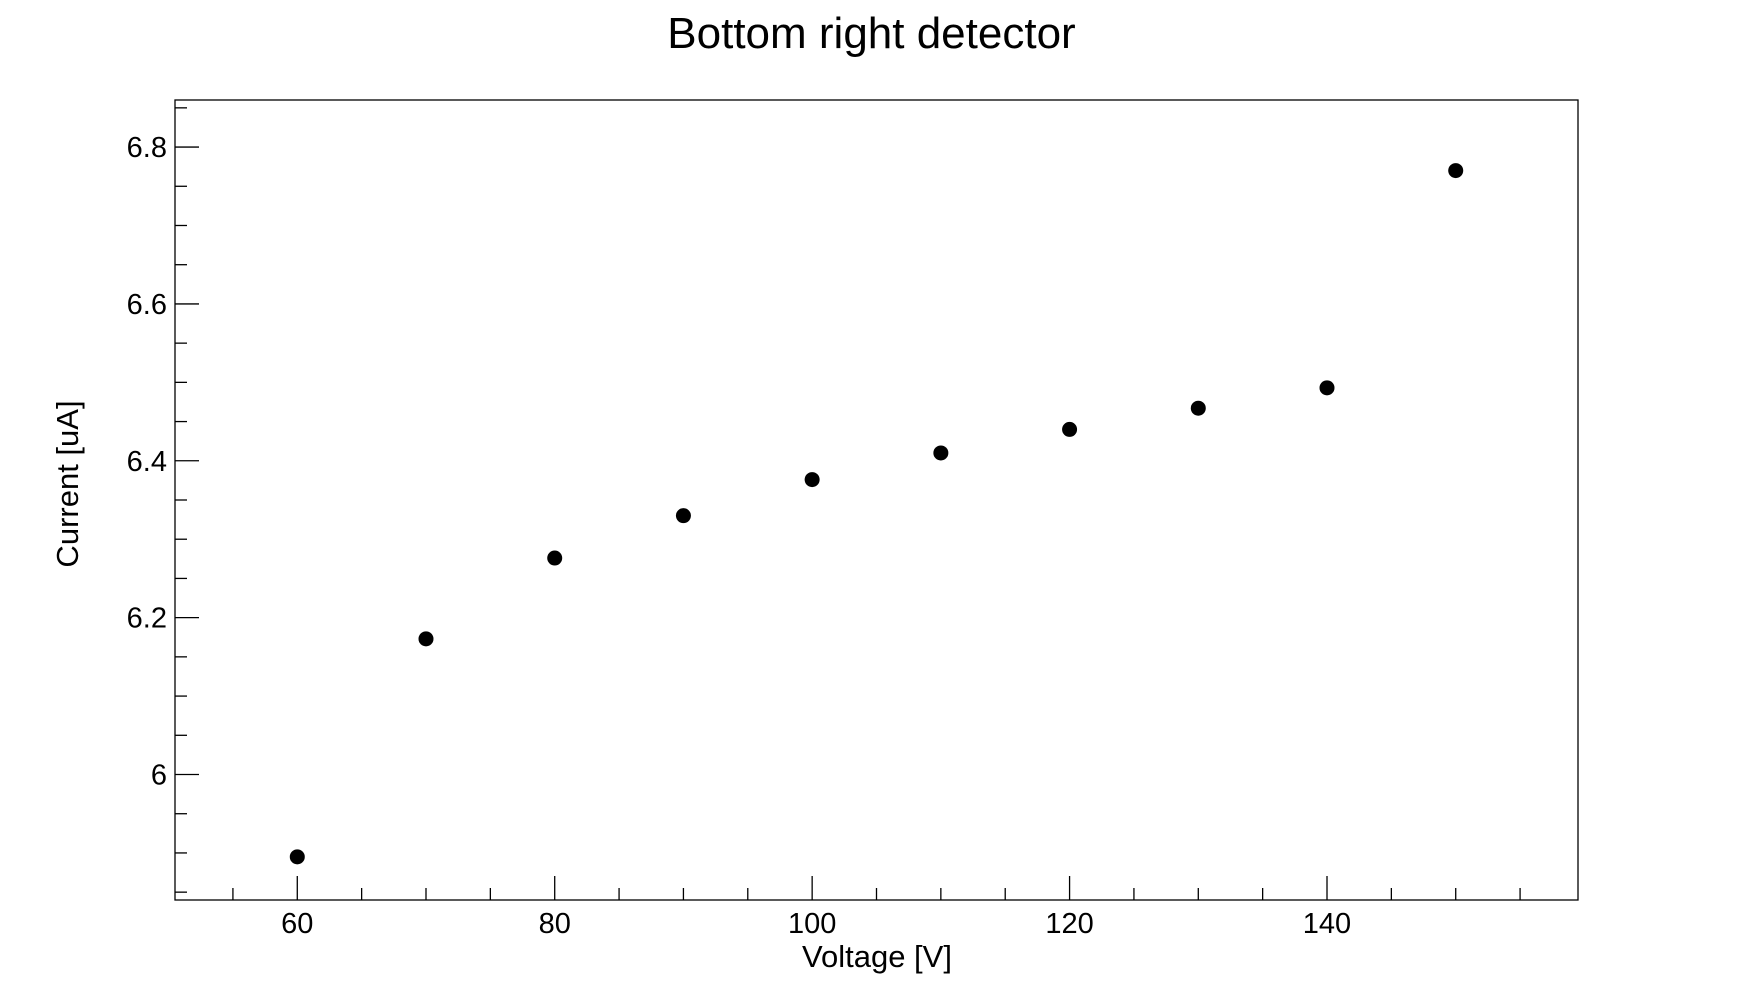 Image resolution: width=1743 pixels, height=996 pixels. I want to click on x-tick-label: 100, so click(812, 924).